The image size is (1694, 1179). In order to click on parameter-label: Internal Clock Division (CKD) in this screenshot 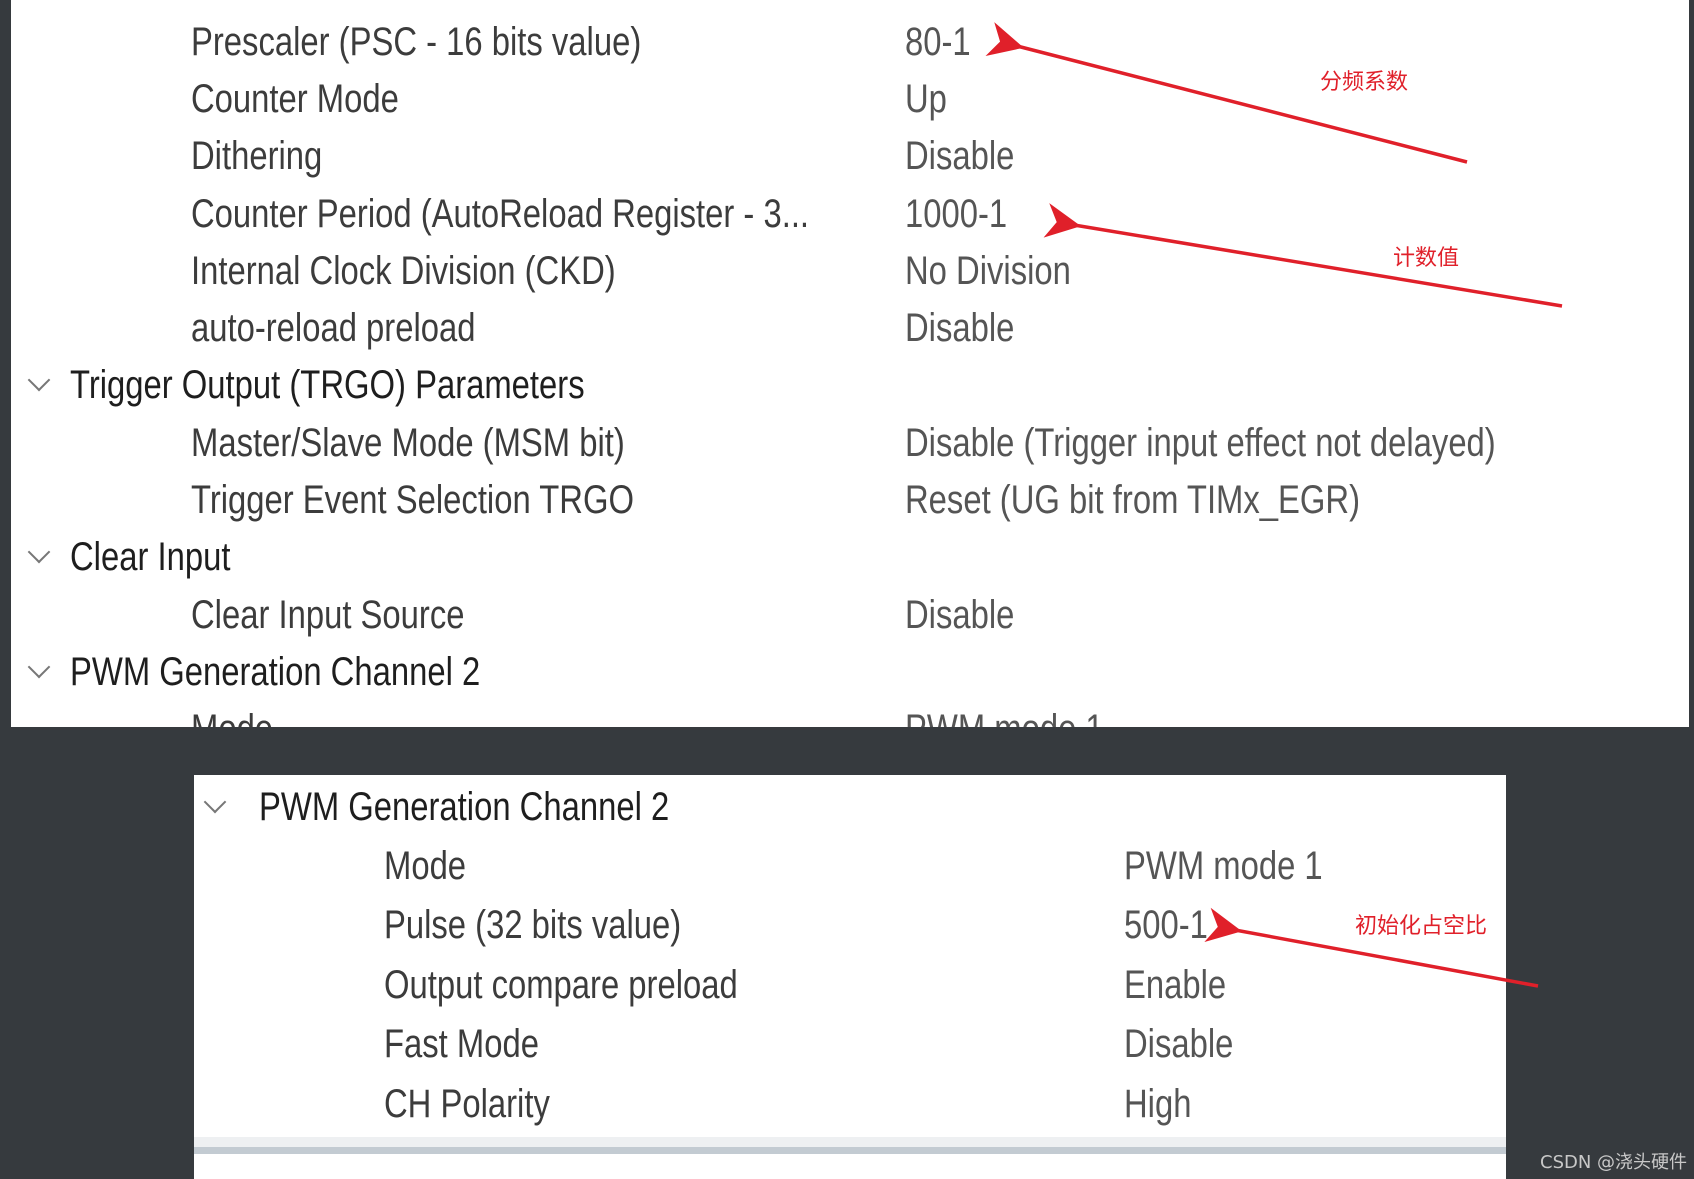, I will do `click(403, 270)`.